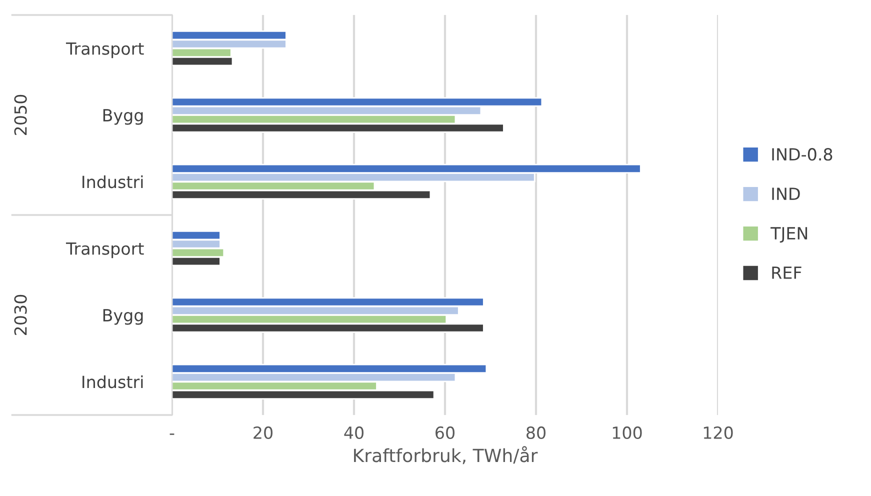 The image size is (871, 496). I want to click on x-tick-label: 80, so click(536, 433).